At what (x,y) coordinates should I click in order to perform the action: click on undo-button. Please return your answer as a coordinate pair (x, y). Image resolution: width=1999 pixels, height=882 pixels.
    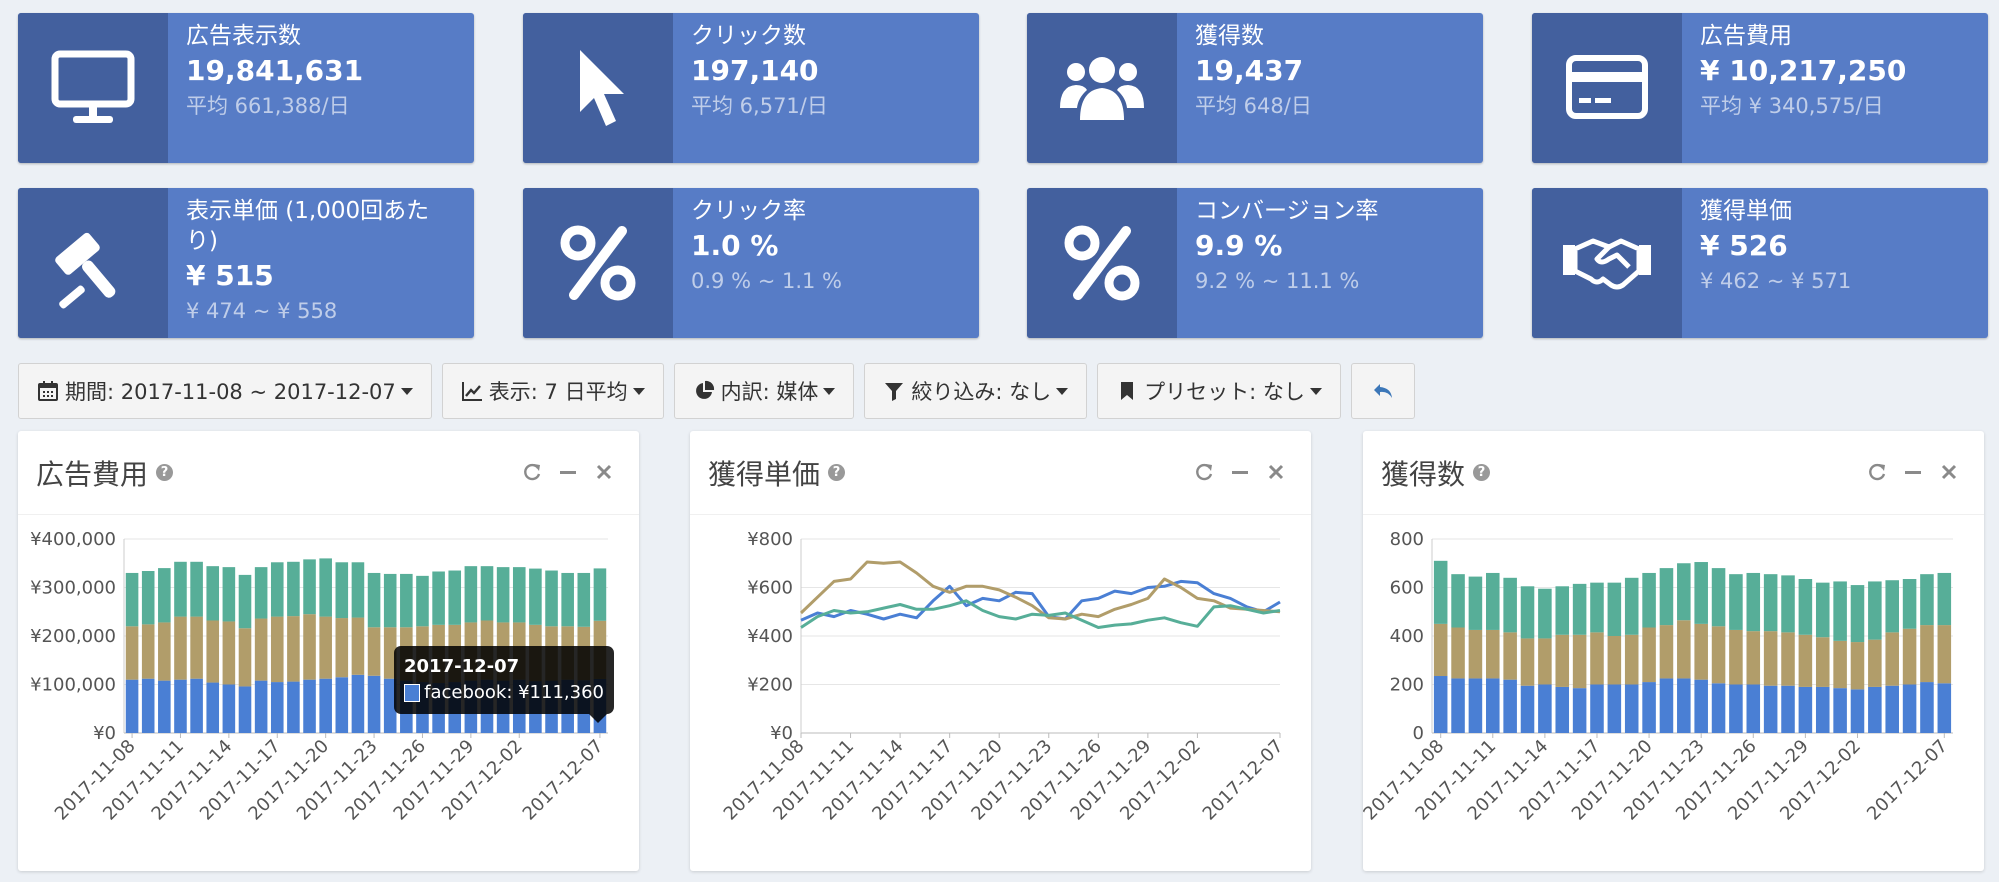
    Looking at the image, I should click on (1382, 391).